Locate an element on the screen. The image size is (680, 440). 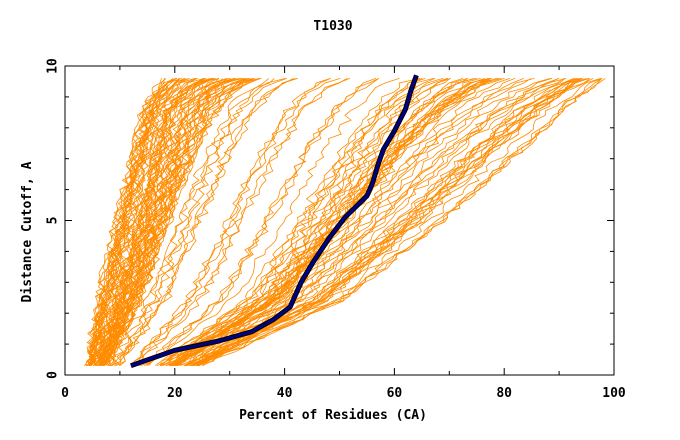
x-tick-label: 20 is located at coordinates (175, 393).